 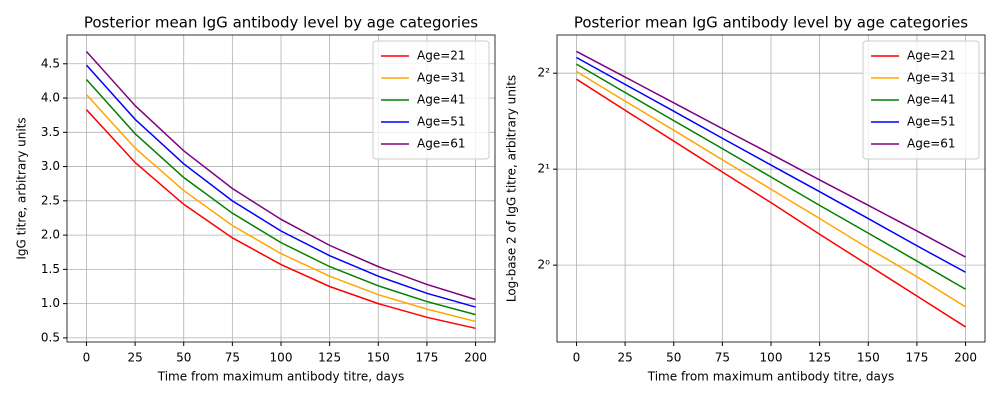 I want to click on y-tick-label: 2.0, so click(x=50, y=235).